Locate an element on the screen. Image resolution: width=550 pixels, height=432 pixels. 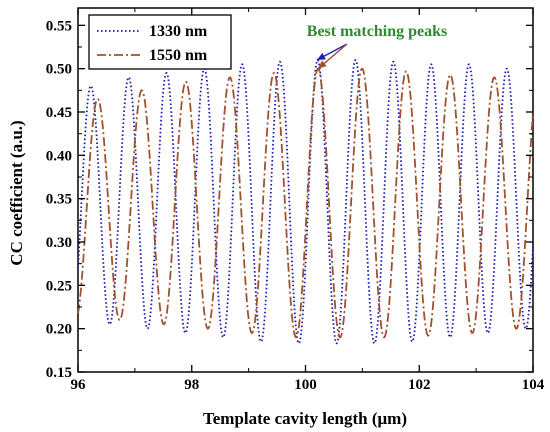
x-axis-label: Template cavity length (μm) is located at coordinates (305, 418).